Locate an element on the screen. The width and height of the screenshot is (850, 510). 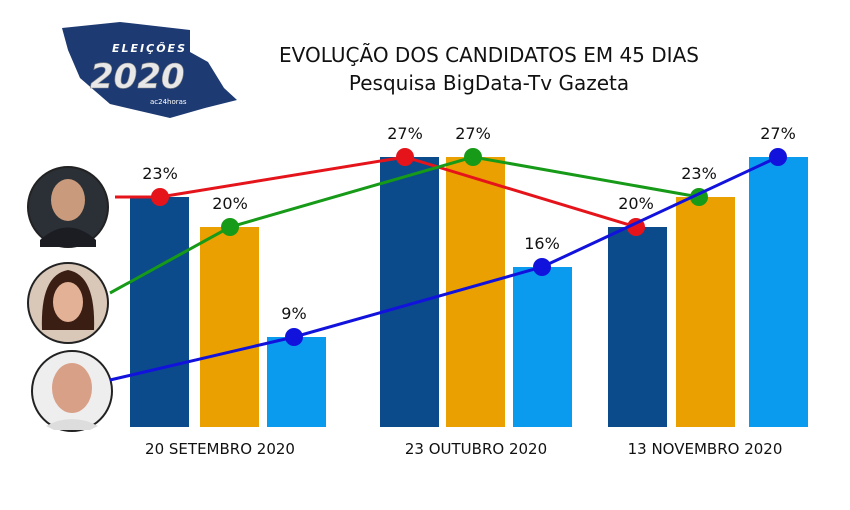
candidate-2-photo is located at coordinates (68, 303).